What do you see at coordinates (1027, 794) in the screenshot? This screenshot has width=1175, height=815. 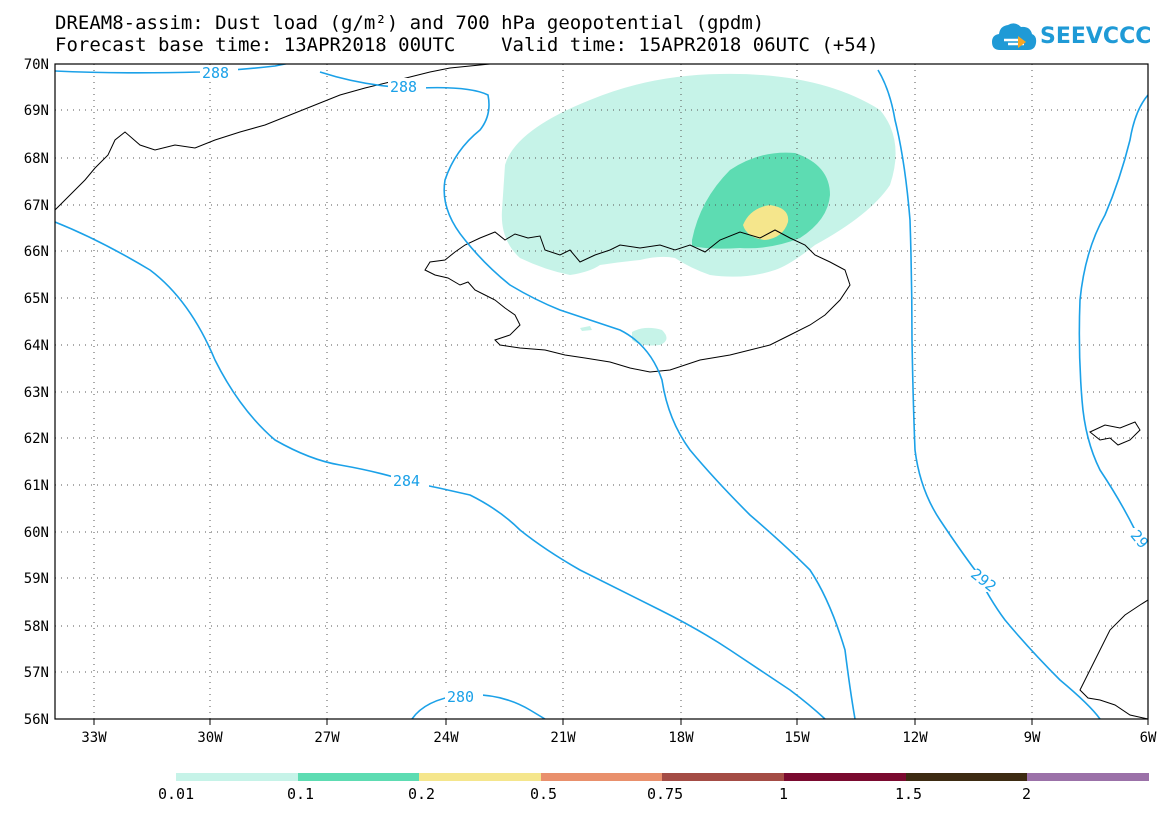 I see `colorbar-label: 2` at bounding box center [1027, 794].